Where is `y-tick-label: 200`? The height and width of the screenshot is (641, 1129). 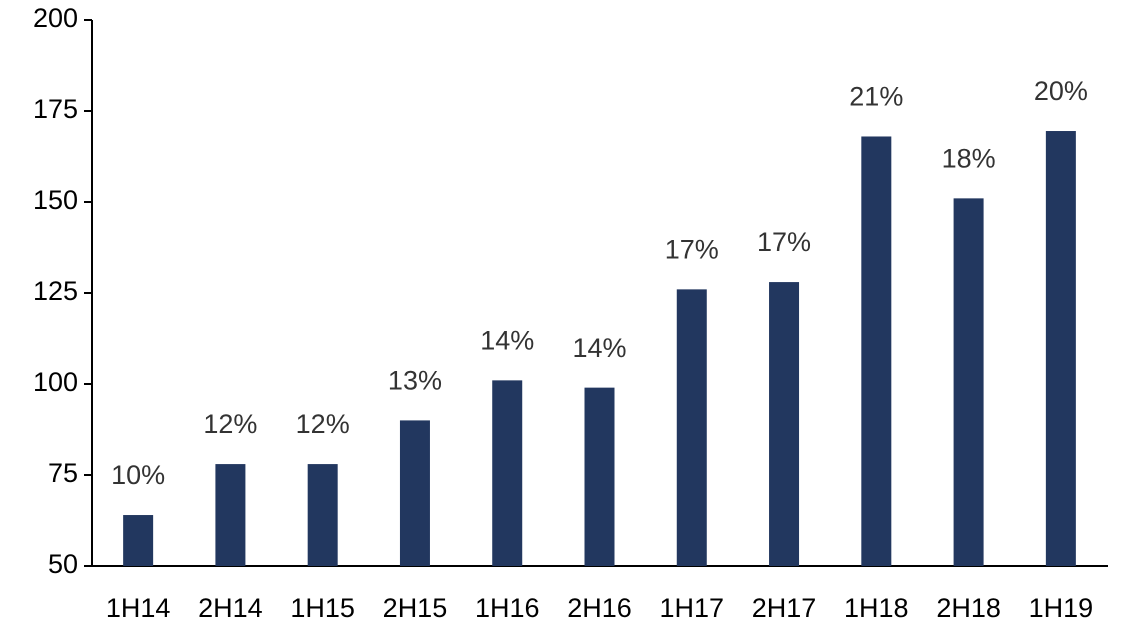 y-tick-label: 200 is located at coordinates (55, 18).